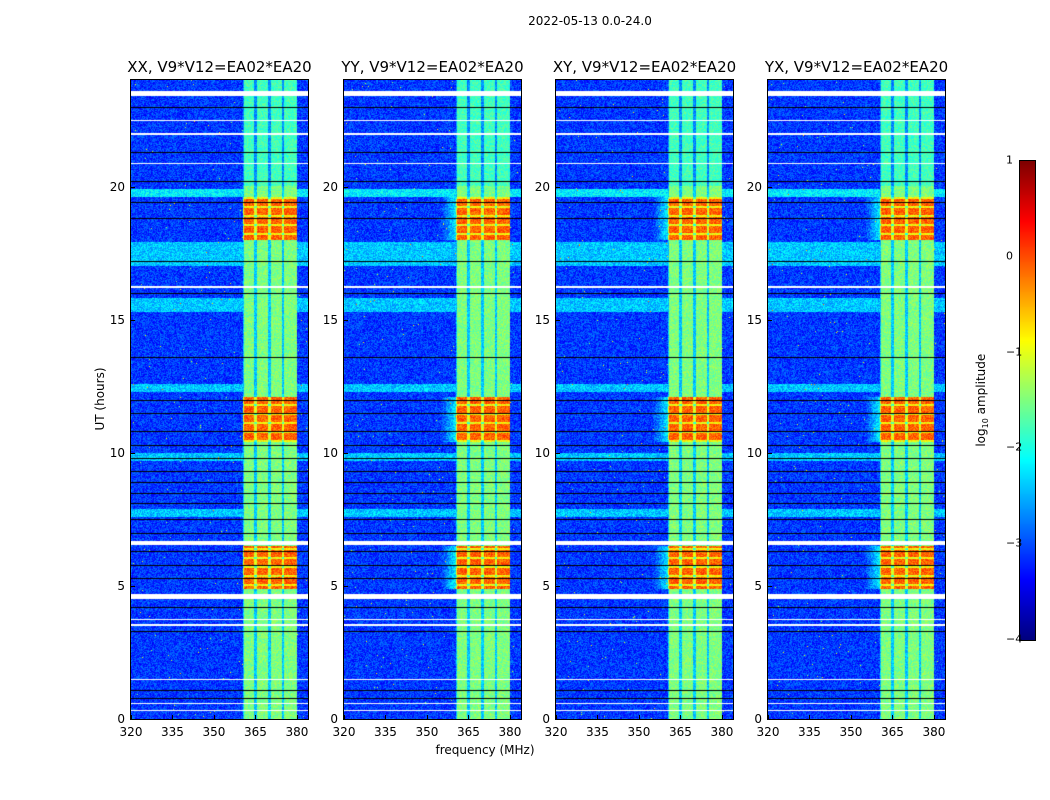 This screenshot has width=1050, height=800. Describe the element at coordinates (644, 67) in the screenshot. I see `panel-title: XY, V9*V12=EA02*EA20` at that location.